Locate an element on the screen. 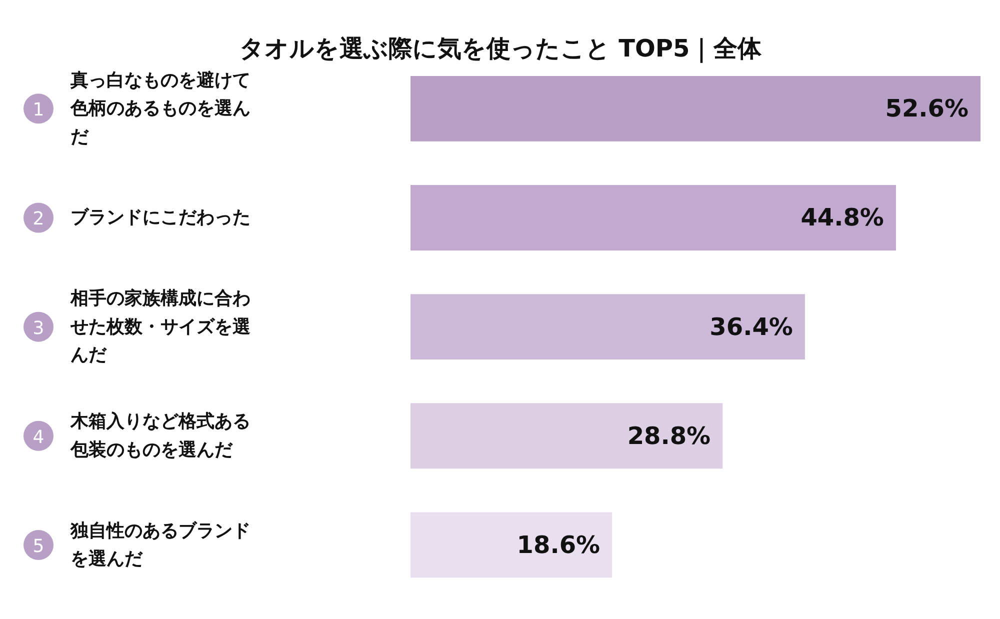  text: 3 is located at coordinates (38, 328).